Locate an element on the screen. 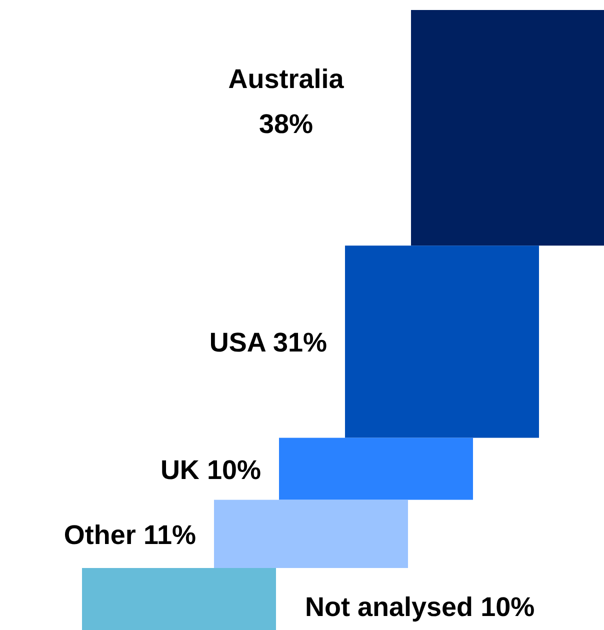  category-label: Australia is located at coordinates (286, 79).